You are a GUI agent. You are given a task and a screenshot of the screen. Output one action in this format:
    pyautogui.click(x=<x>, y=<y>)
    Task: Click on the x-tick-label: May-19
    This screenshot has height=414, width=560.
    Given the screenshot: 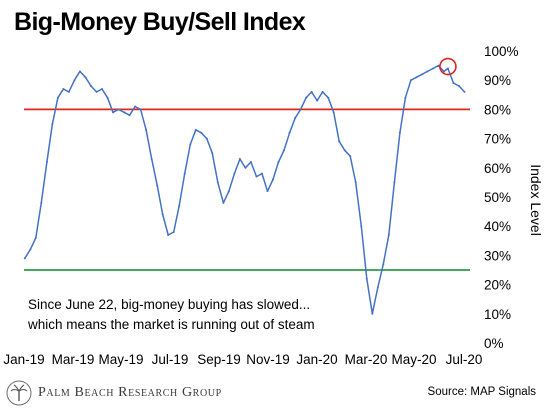 What is the action you would take?
    pyautogui.click(x=120, y=359)
    